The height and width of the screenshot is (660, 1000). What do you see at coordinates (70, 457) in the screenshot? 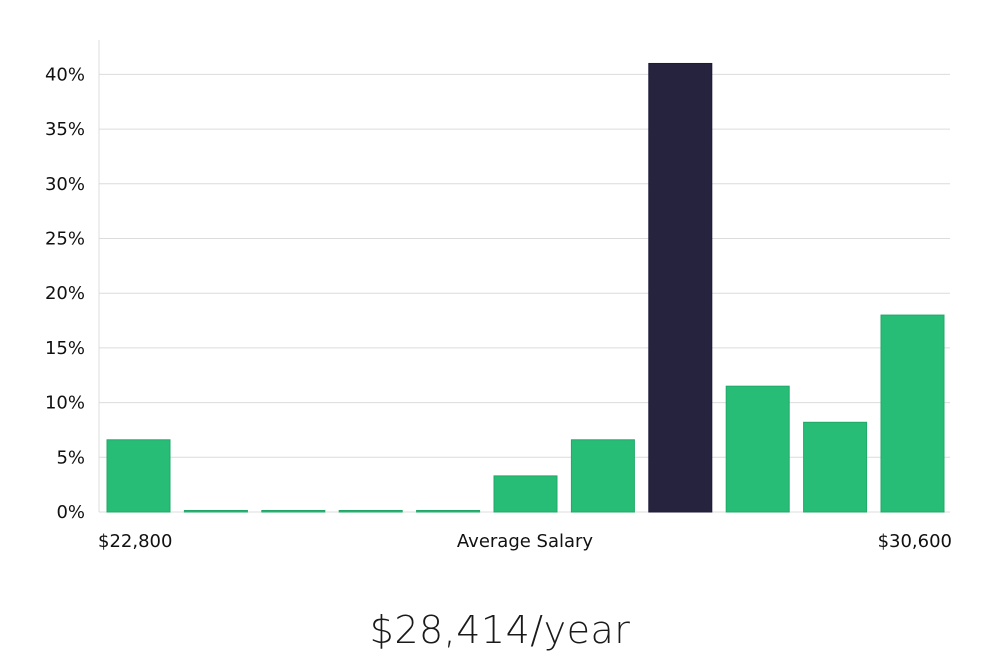
I see `y-tick-label: 5%` at bounding box center [70, 457].